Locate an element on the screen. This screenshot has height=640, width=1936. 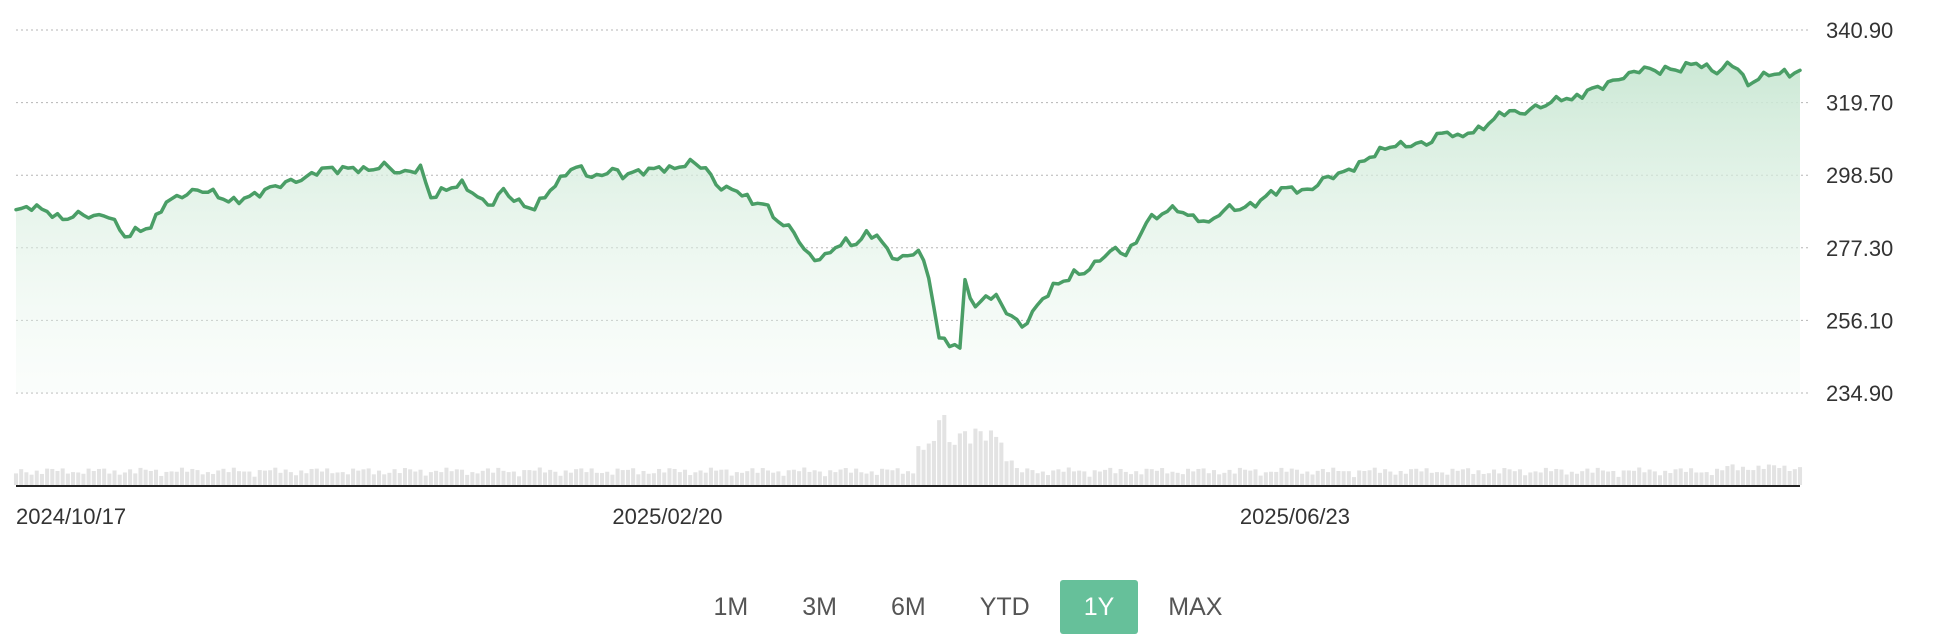
range-button-max: MAX is located at coordinates (1195, 606).